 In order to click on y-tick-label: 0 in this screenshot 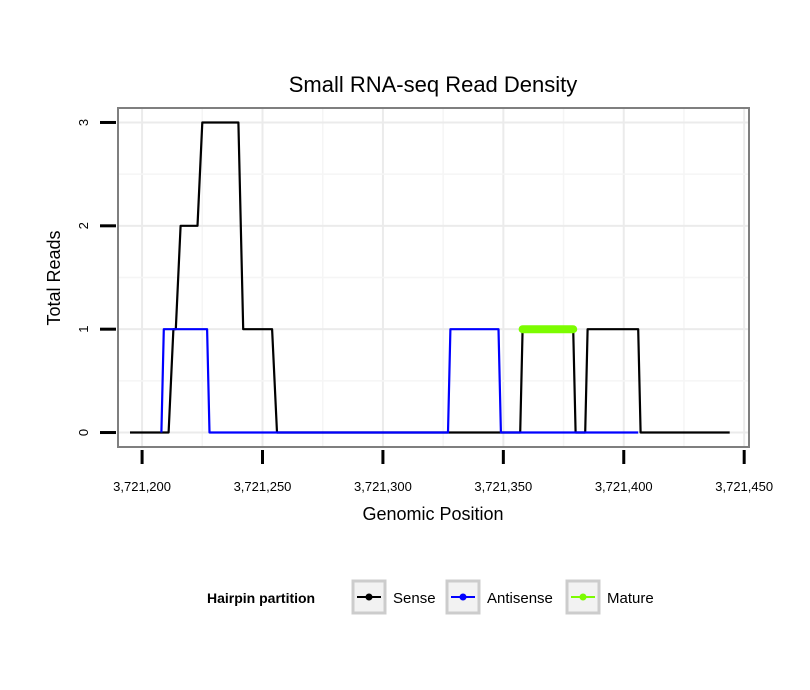, I will do `click(83, 432)`.